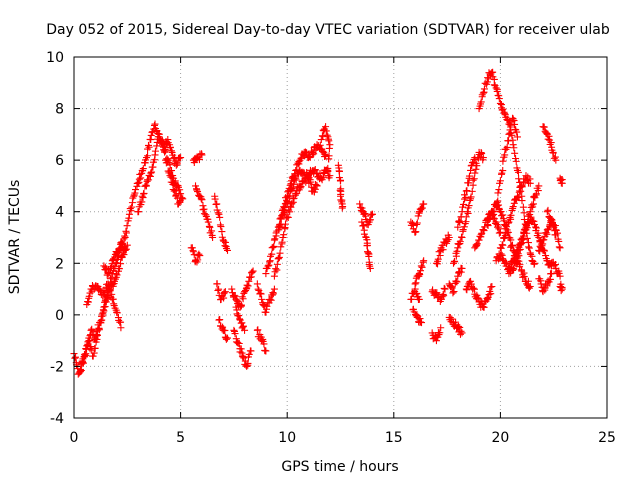  I want to click on x-tick-label: 20, so click(500, 438).